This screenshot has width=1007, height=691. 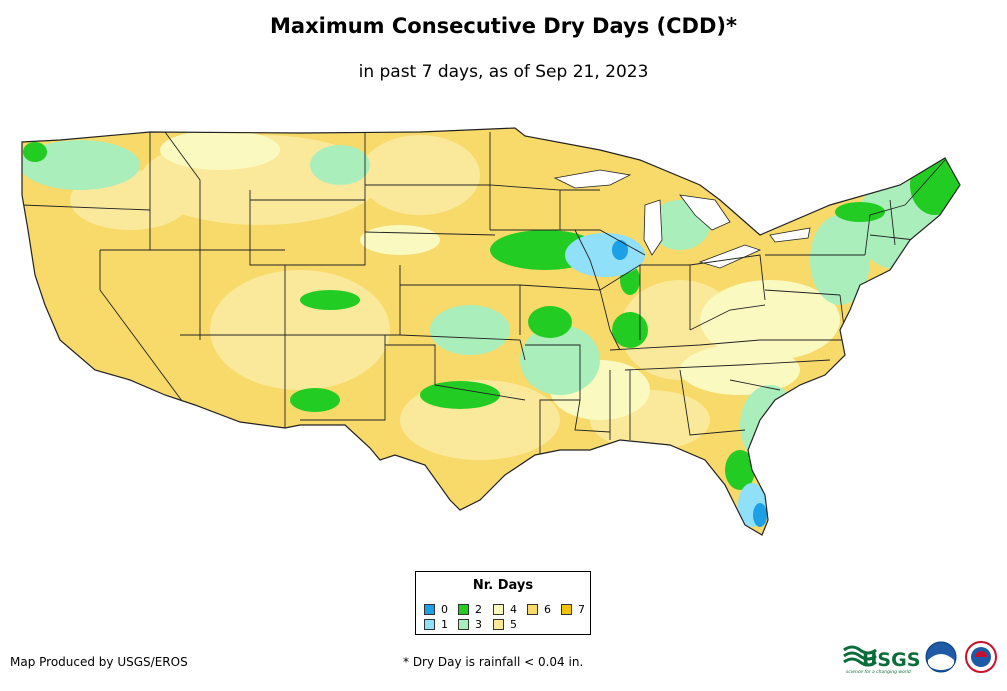 I want to click on legend-item-1: 1, so click(x=436, y=624).